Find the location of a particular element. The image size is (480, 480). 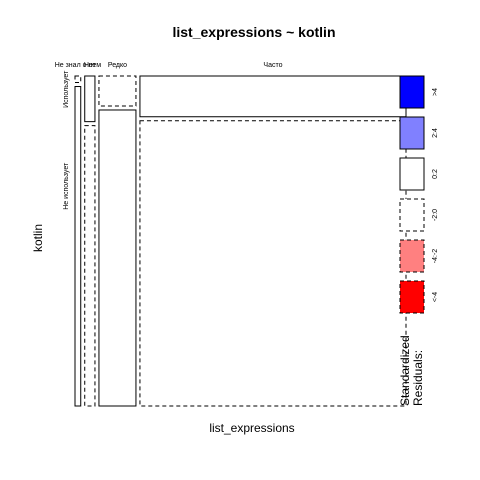

legend-label: -4:-2 is located at coordinates (435, 256).